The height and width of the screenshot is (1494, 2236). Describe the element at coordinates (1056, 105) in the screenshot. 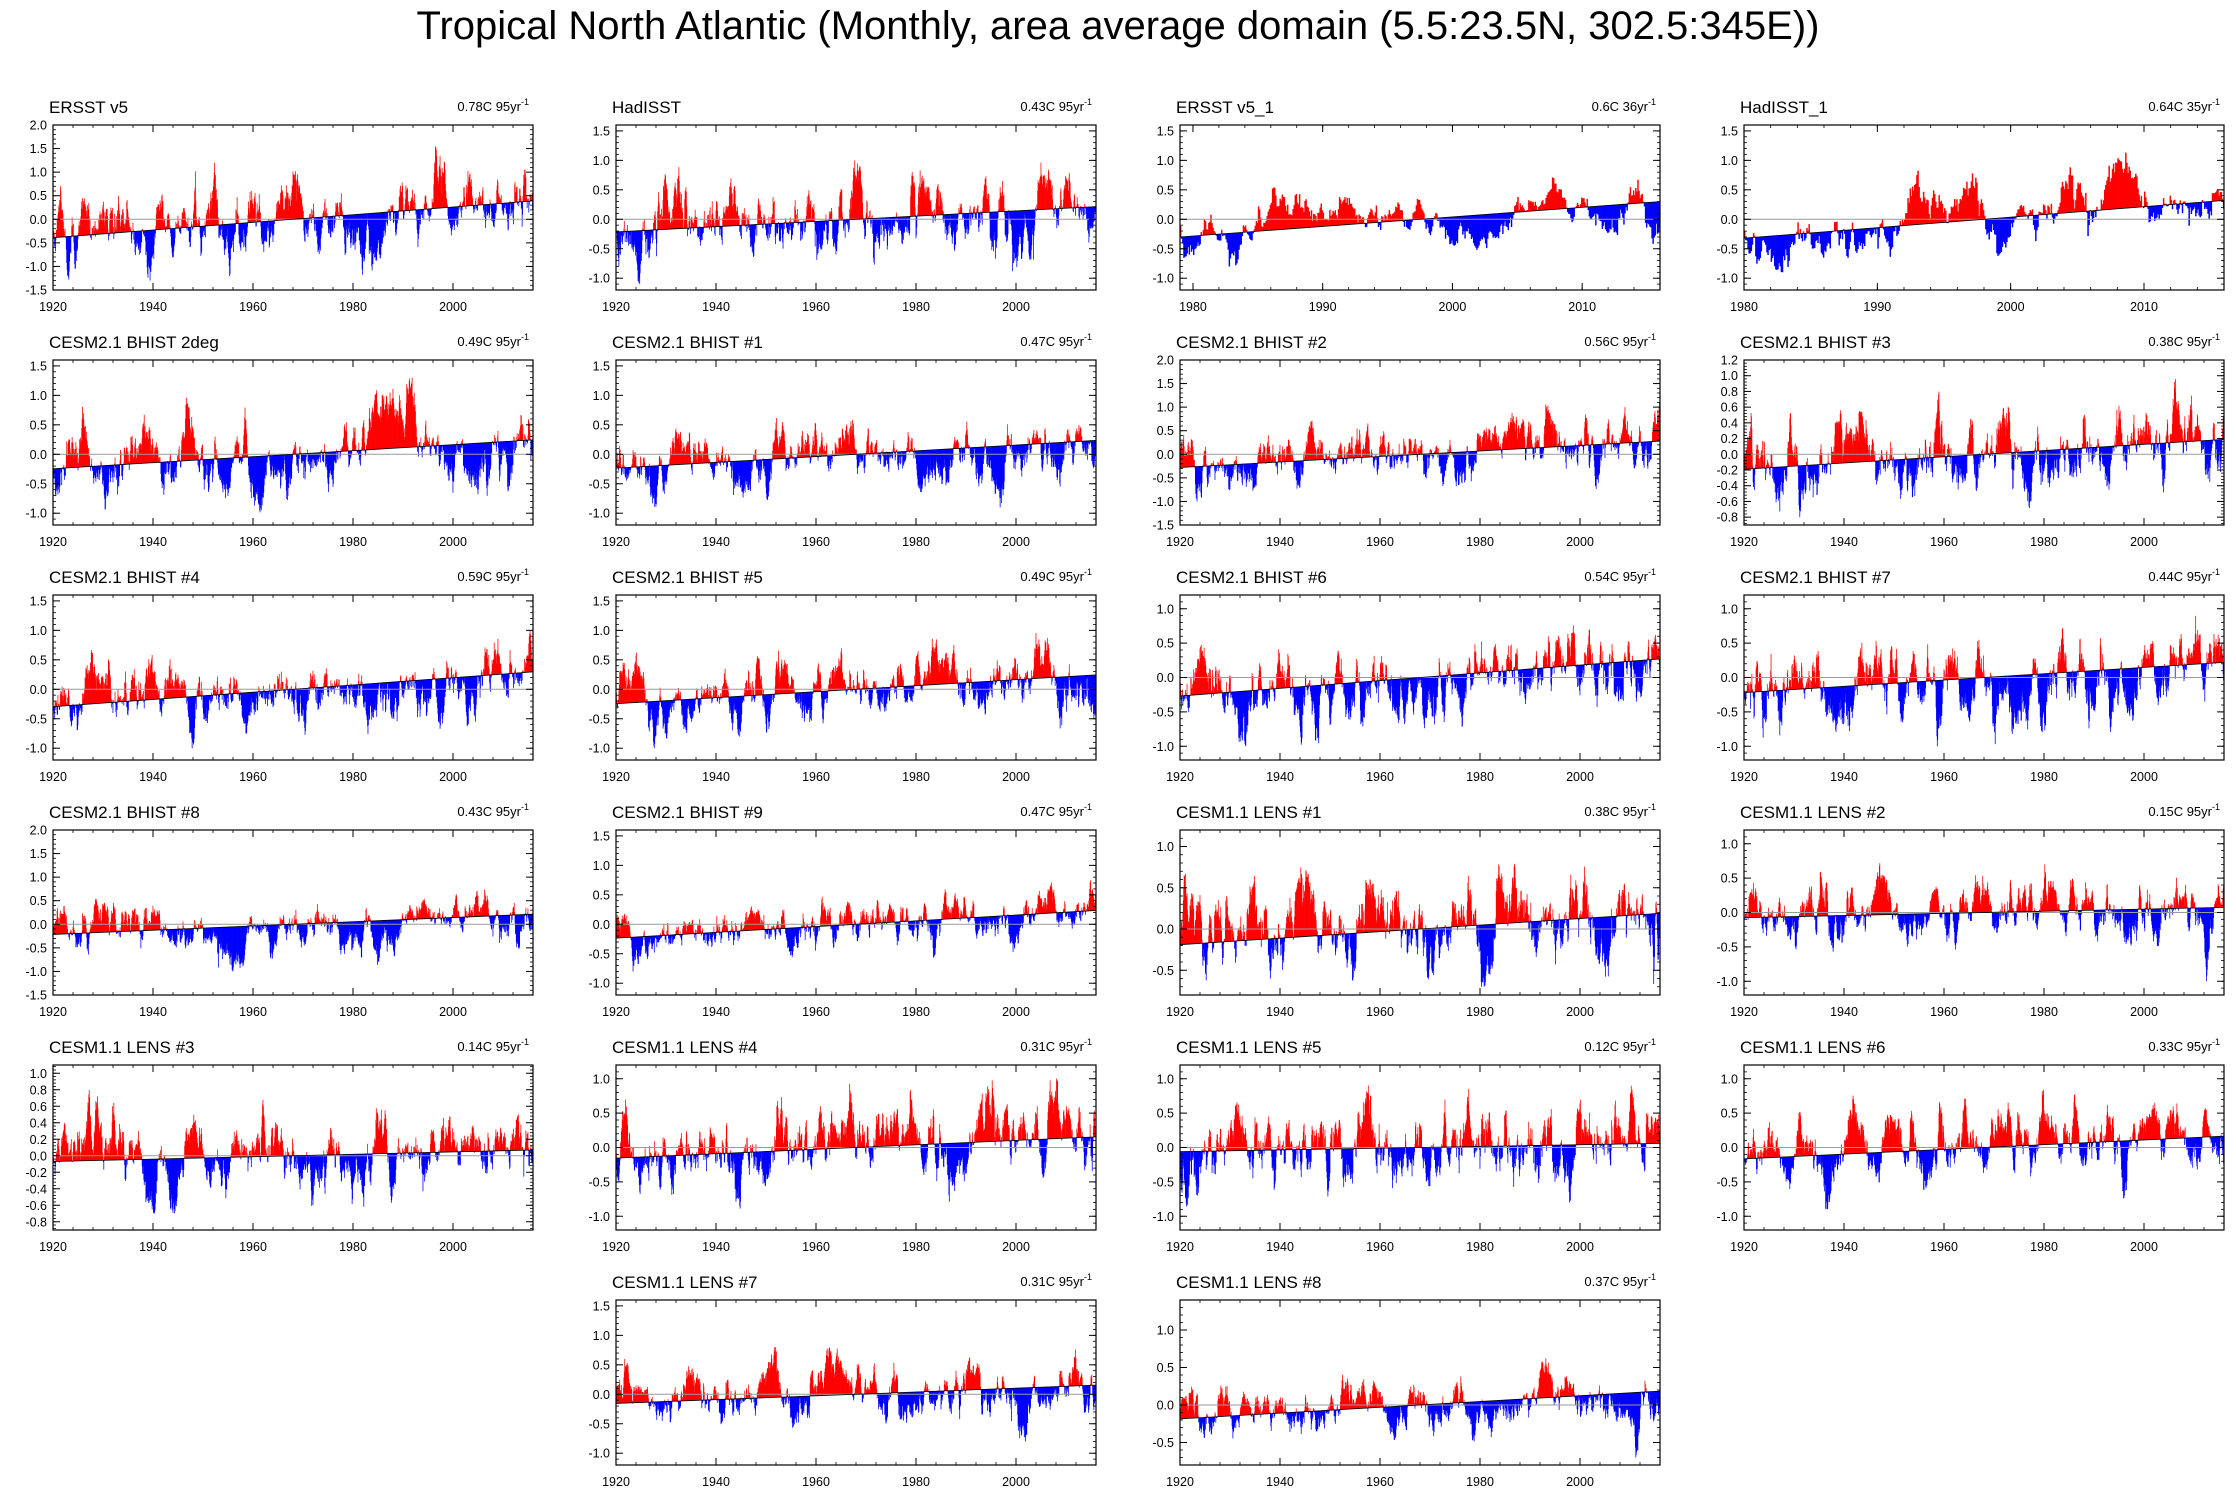

I see `trend-label: 0.43C 95yr-1` at that location.